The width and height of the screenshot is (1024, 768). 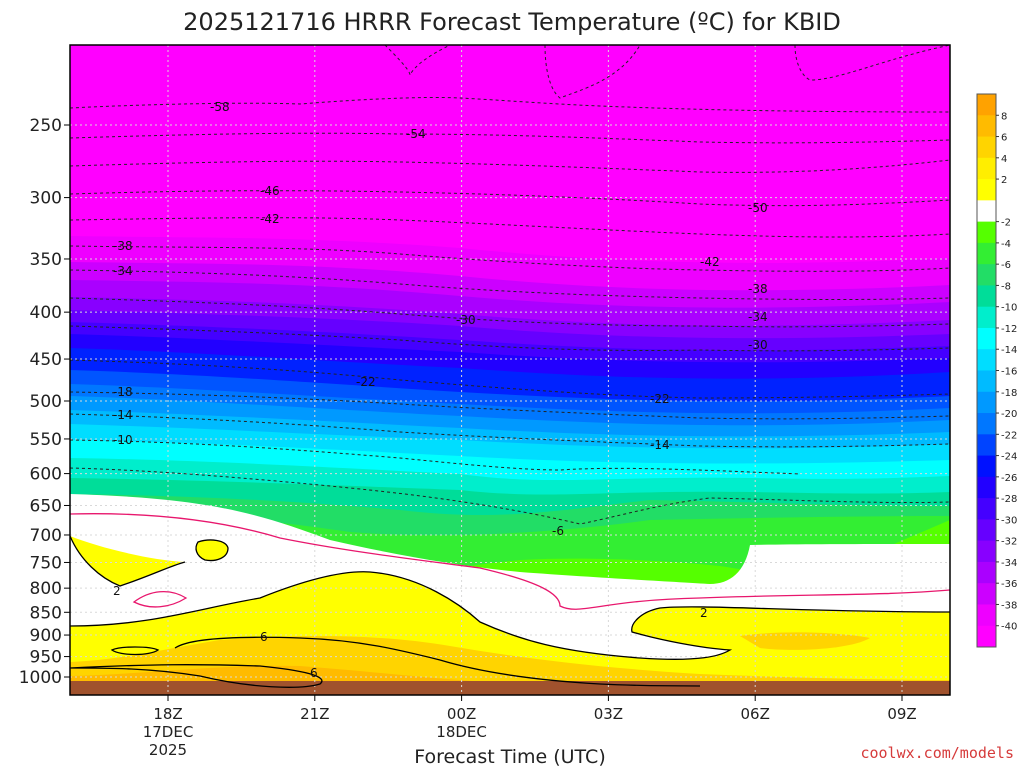 What do you see at coordinates (1004, 138) in the screenshot?
I see `colorbar-label: 6` at bounding box center [1004, 138].